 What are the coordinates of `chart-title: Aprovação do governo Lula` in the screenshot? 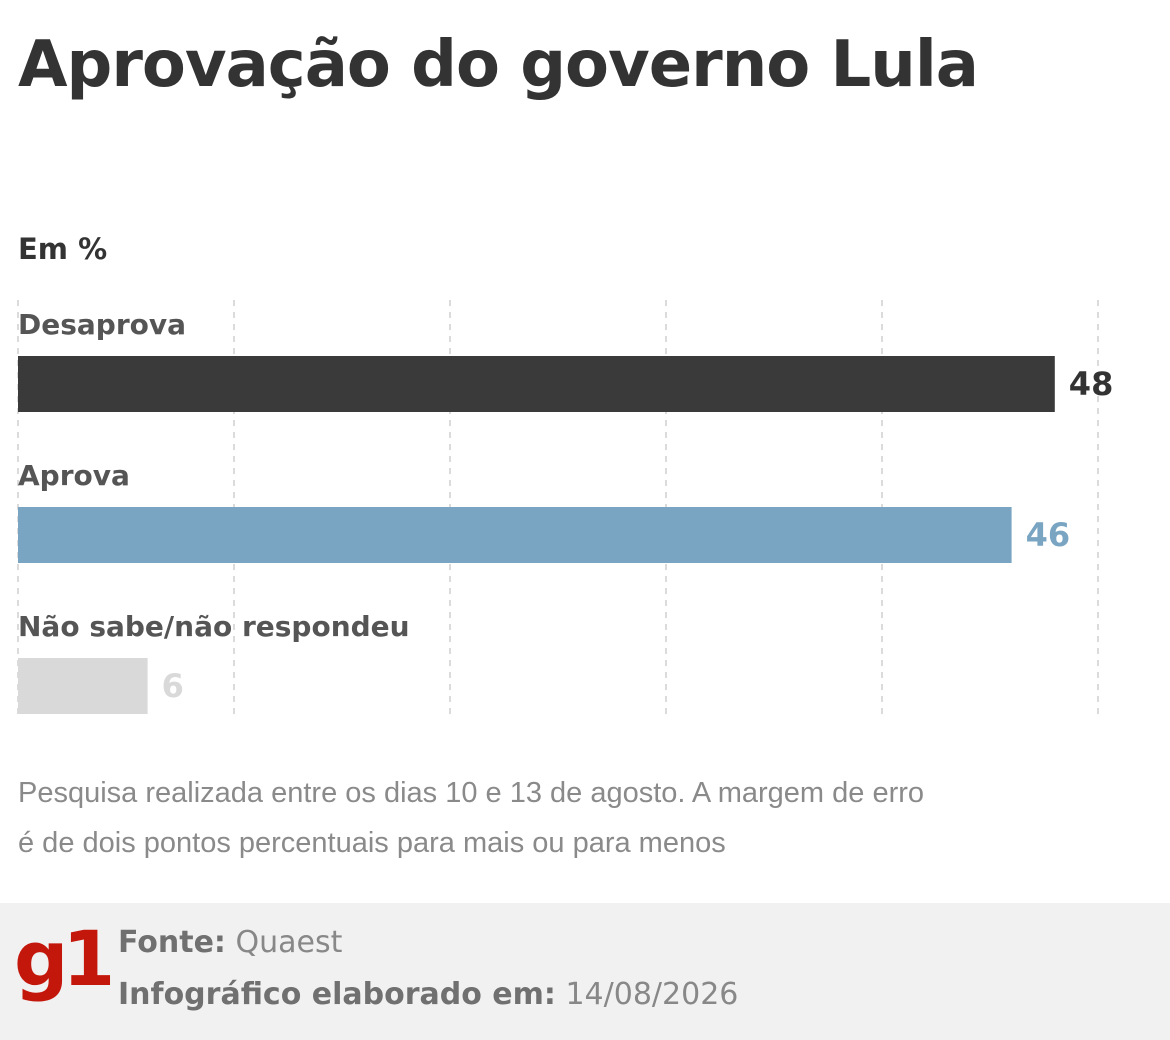 It's located at (498, 65).